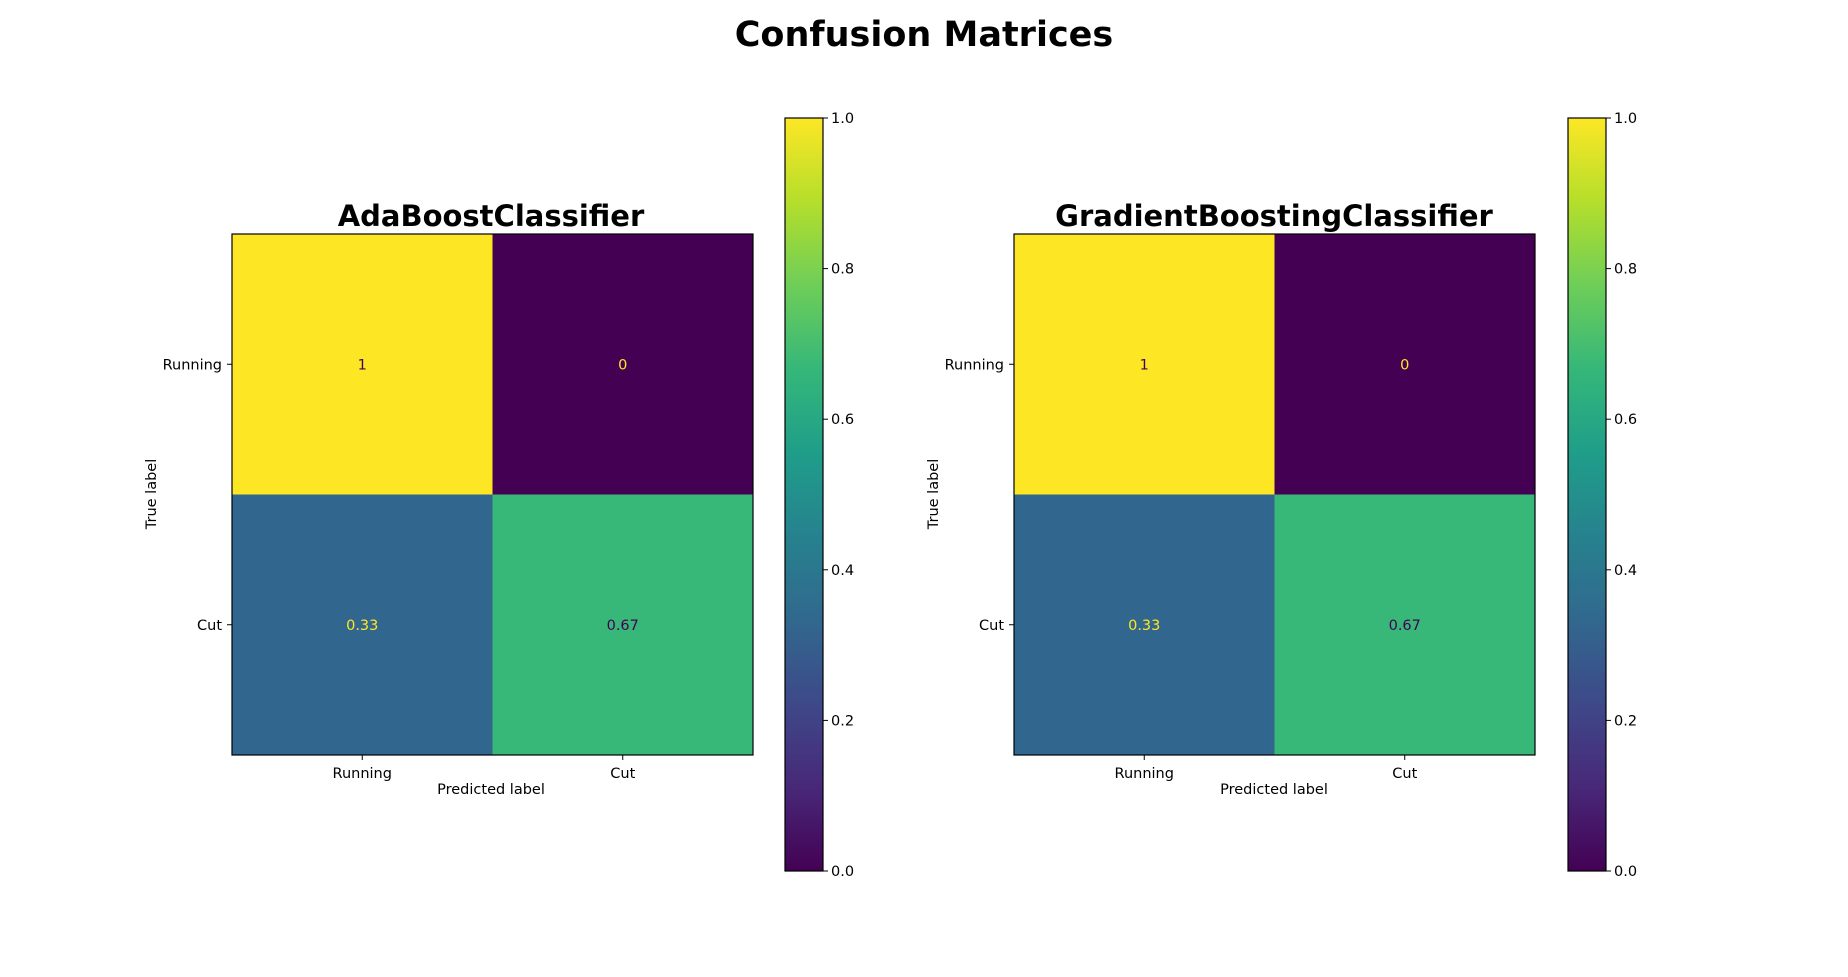  Describe the element at coordinates (1274, 790) in the screenshot. I see `x-axis-label-gradientboosting: Predicted label` at that location.